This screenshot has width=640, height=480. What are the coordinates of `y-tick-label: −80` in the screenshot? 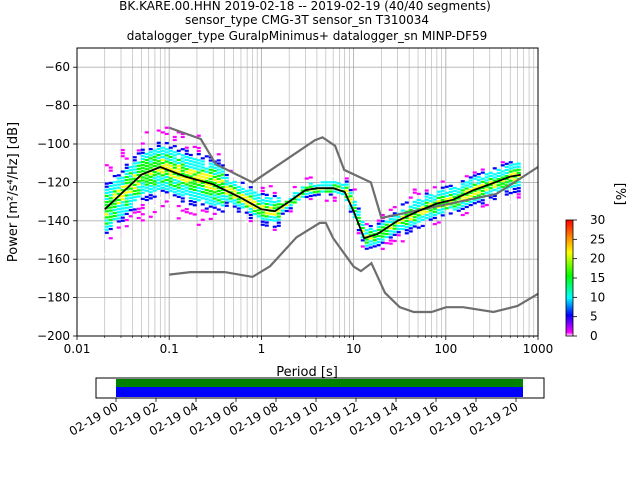 It's located at (57, 106).